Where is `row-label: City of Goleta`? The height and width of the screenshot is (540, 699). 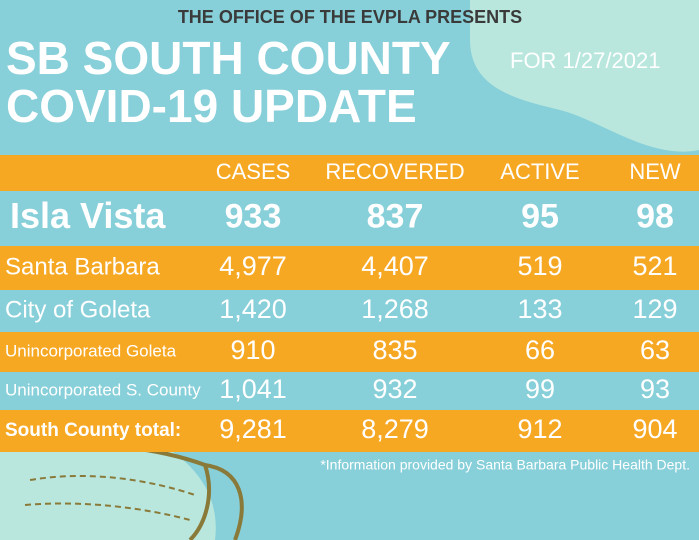 row-label: City of Goleta is located at coordinates (78, 309).